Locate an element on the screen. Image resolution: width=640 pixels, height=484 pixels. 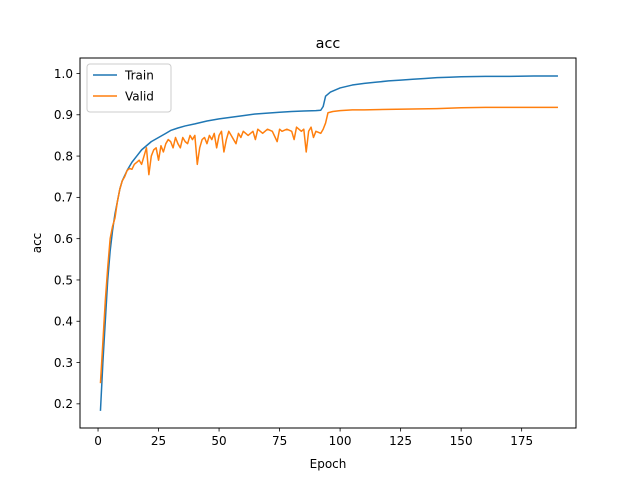
x-tick-label: 50 is located at coordinates (218, 441).